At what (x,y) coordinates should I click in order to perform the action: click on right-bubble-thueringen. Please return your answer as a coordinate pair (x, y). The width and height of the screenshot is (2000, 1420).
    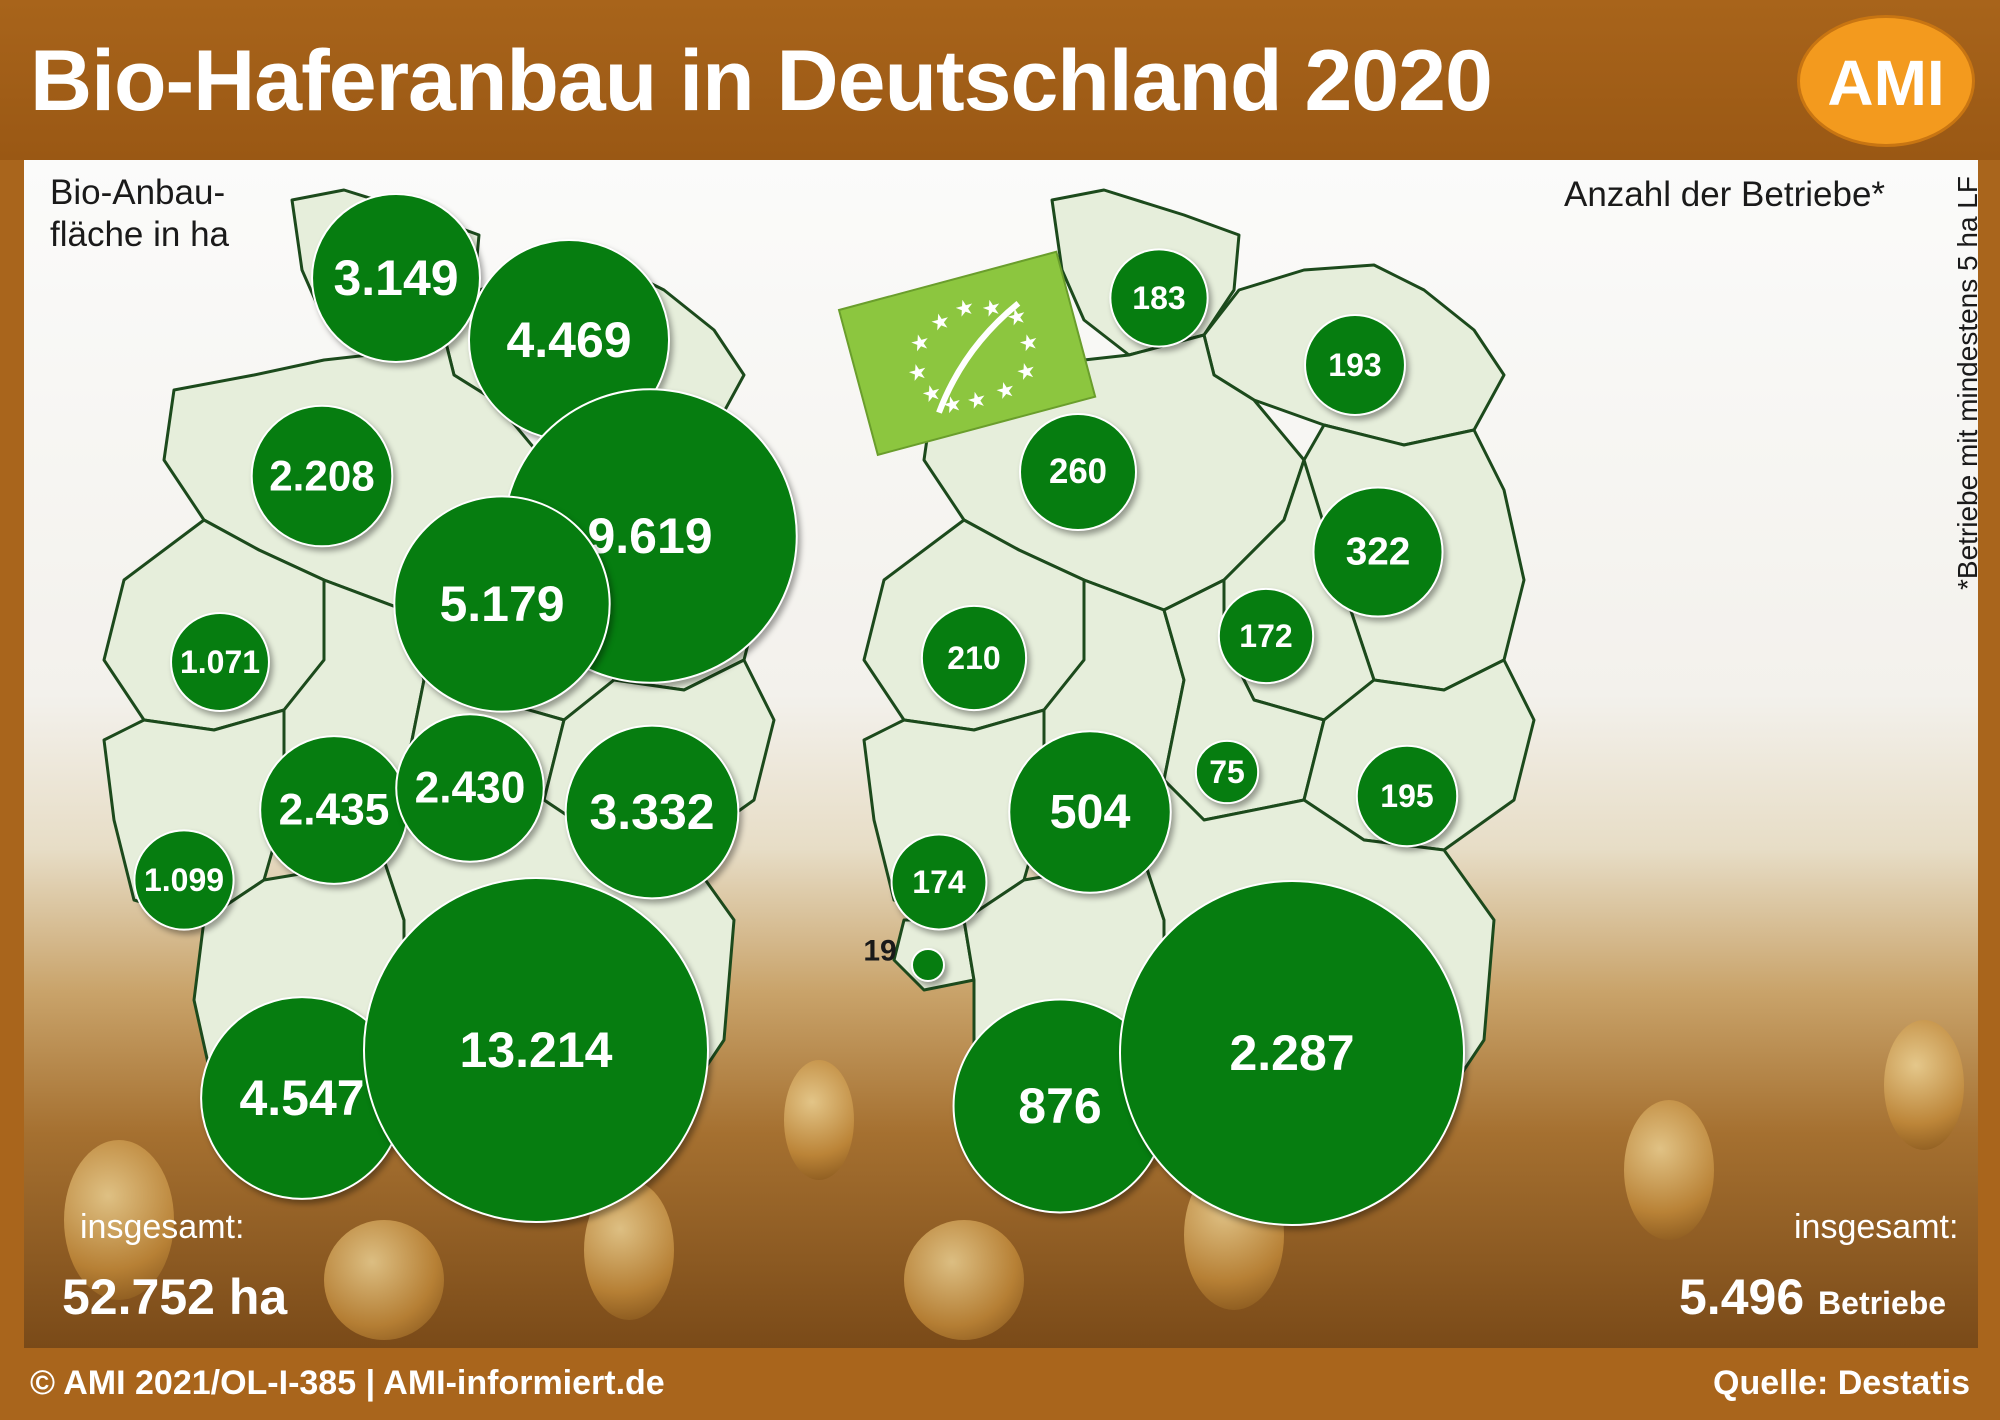
    Looking at the image, I should click on (1227, 772).